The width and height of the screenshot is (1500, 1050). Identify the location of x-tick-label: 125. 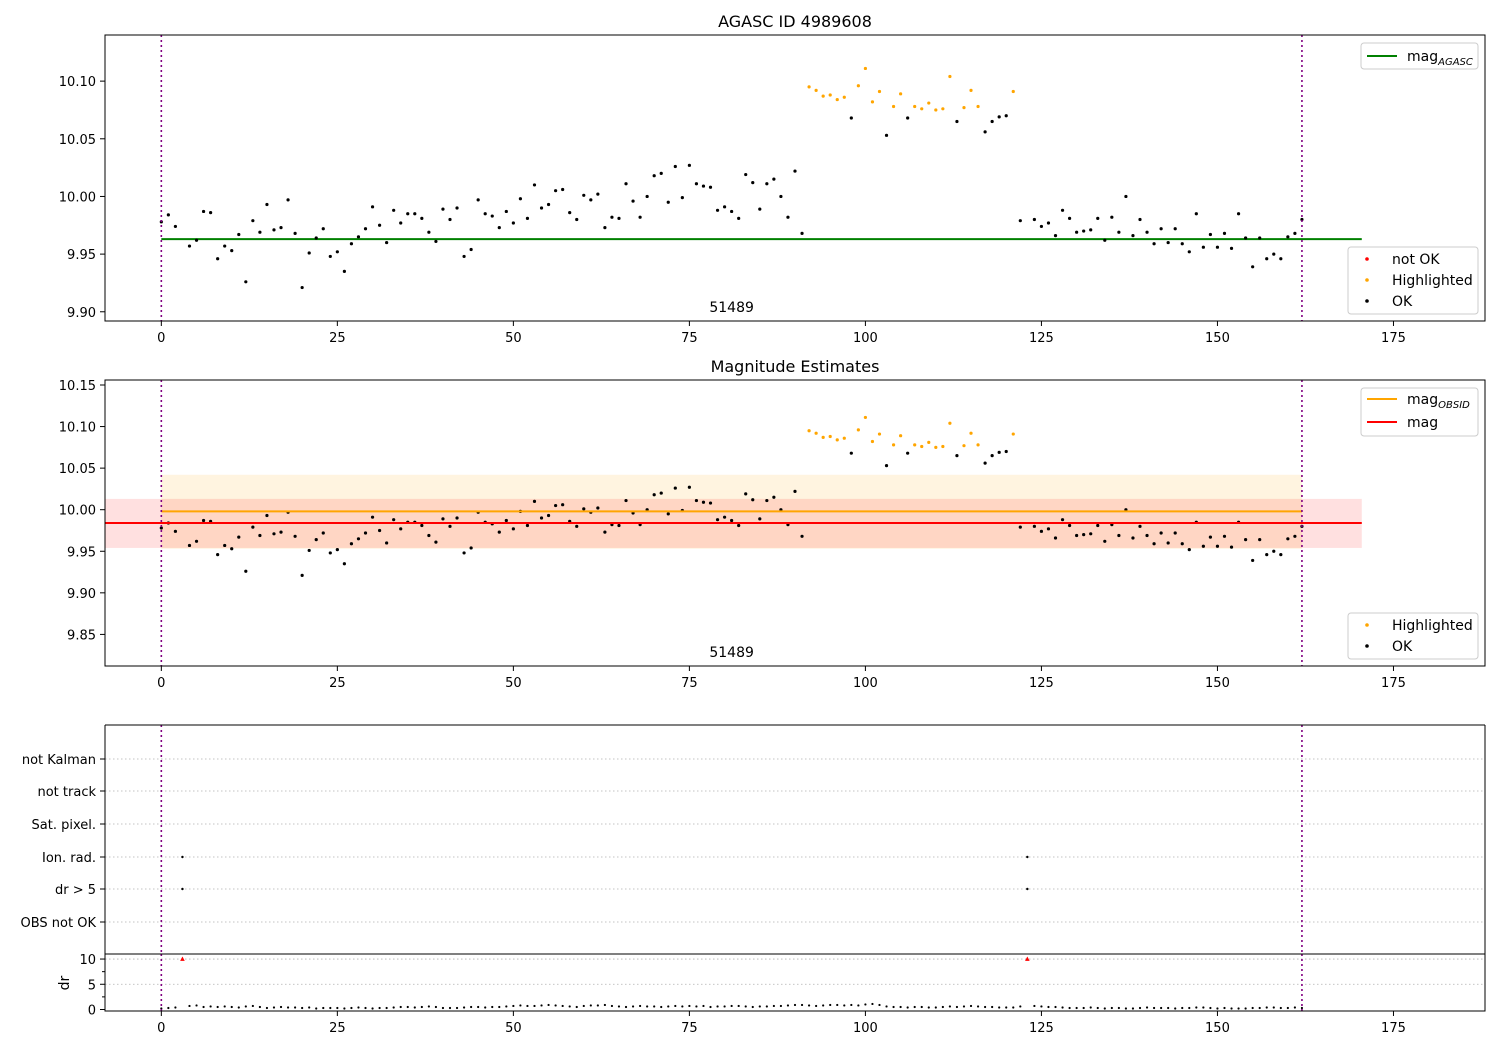
(1041, 338).